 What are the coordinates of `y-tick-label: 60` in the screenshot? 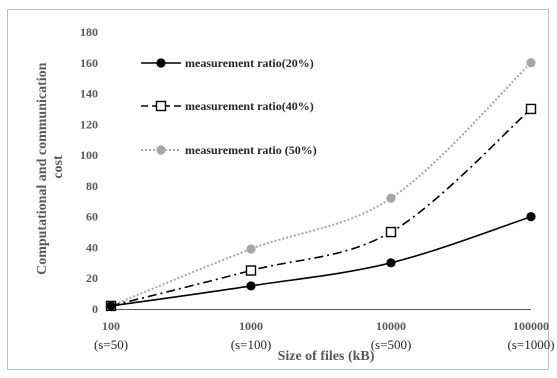 It's located at (92, 217).